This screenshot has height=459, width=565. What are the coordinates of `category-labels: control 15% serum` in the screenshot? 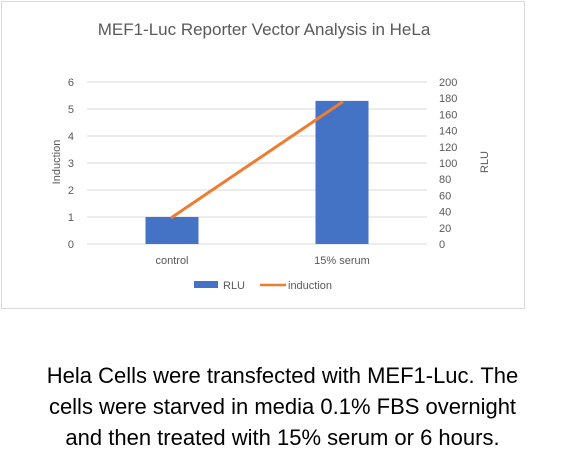 It's located at (262, 261).